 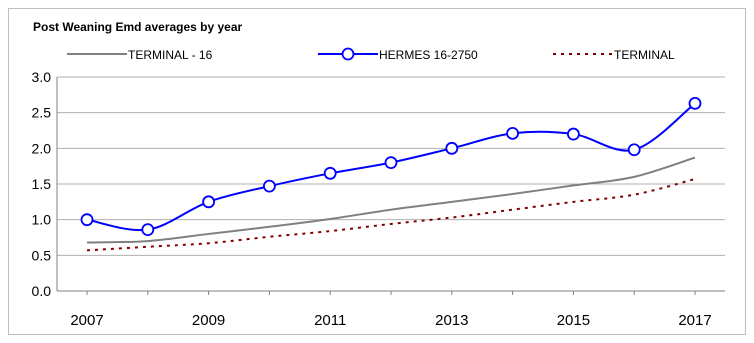 I want to click on chart-title: Post Weaning Emd averages by year, so click(x=138, y=27).